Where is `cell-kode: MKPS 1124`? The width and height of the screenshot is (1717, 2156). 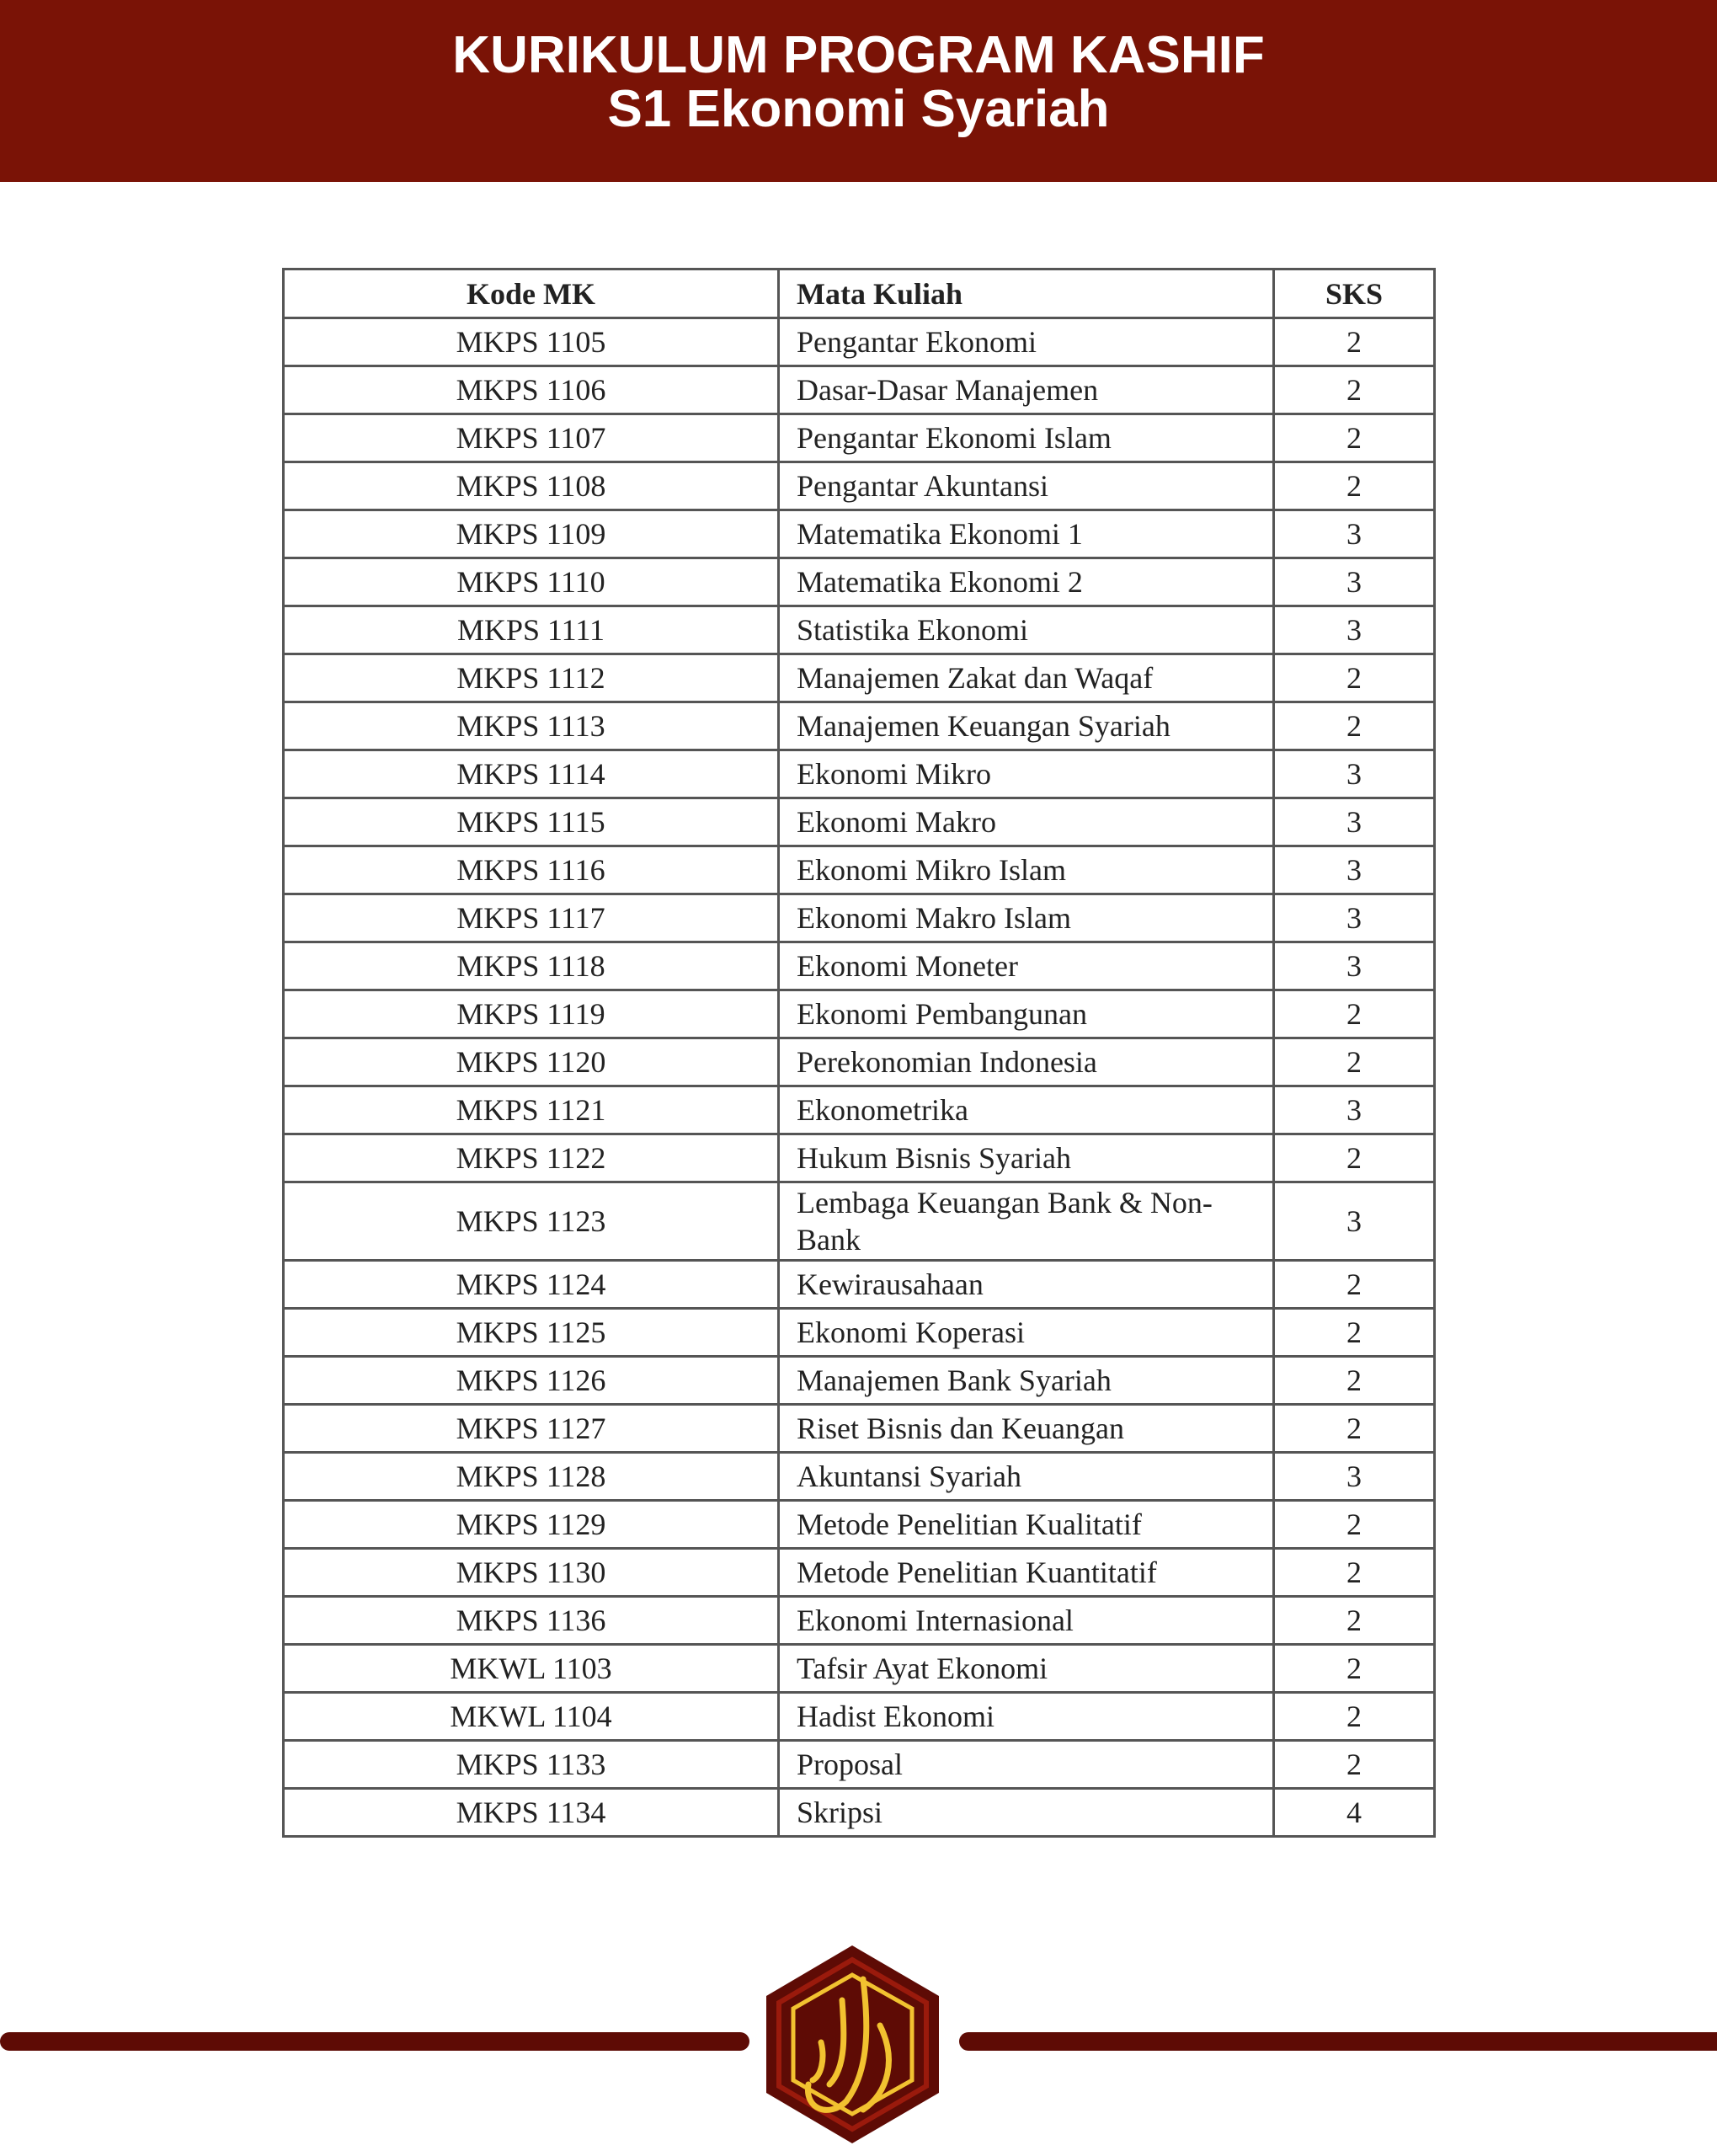 cell-kode: MKPS 1124 is located at coordinates (531, 1284).